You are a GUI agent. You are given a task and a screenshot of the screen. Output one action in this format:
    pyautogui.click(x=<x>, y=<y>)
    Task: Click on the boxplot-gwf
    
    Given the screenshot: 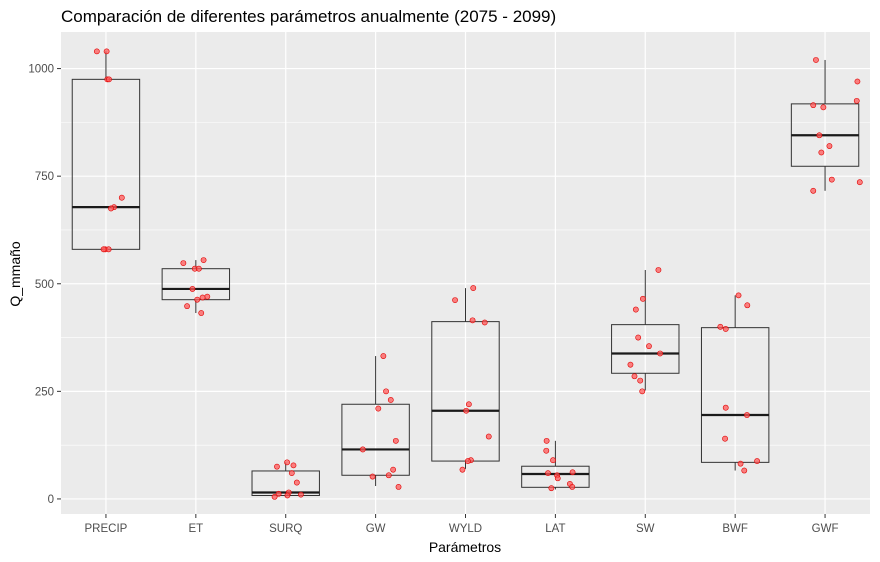 What is the action you would take?
    pyautogui.click(x=825, y=125)
    